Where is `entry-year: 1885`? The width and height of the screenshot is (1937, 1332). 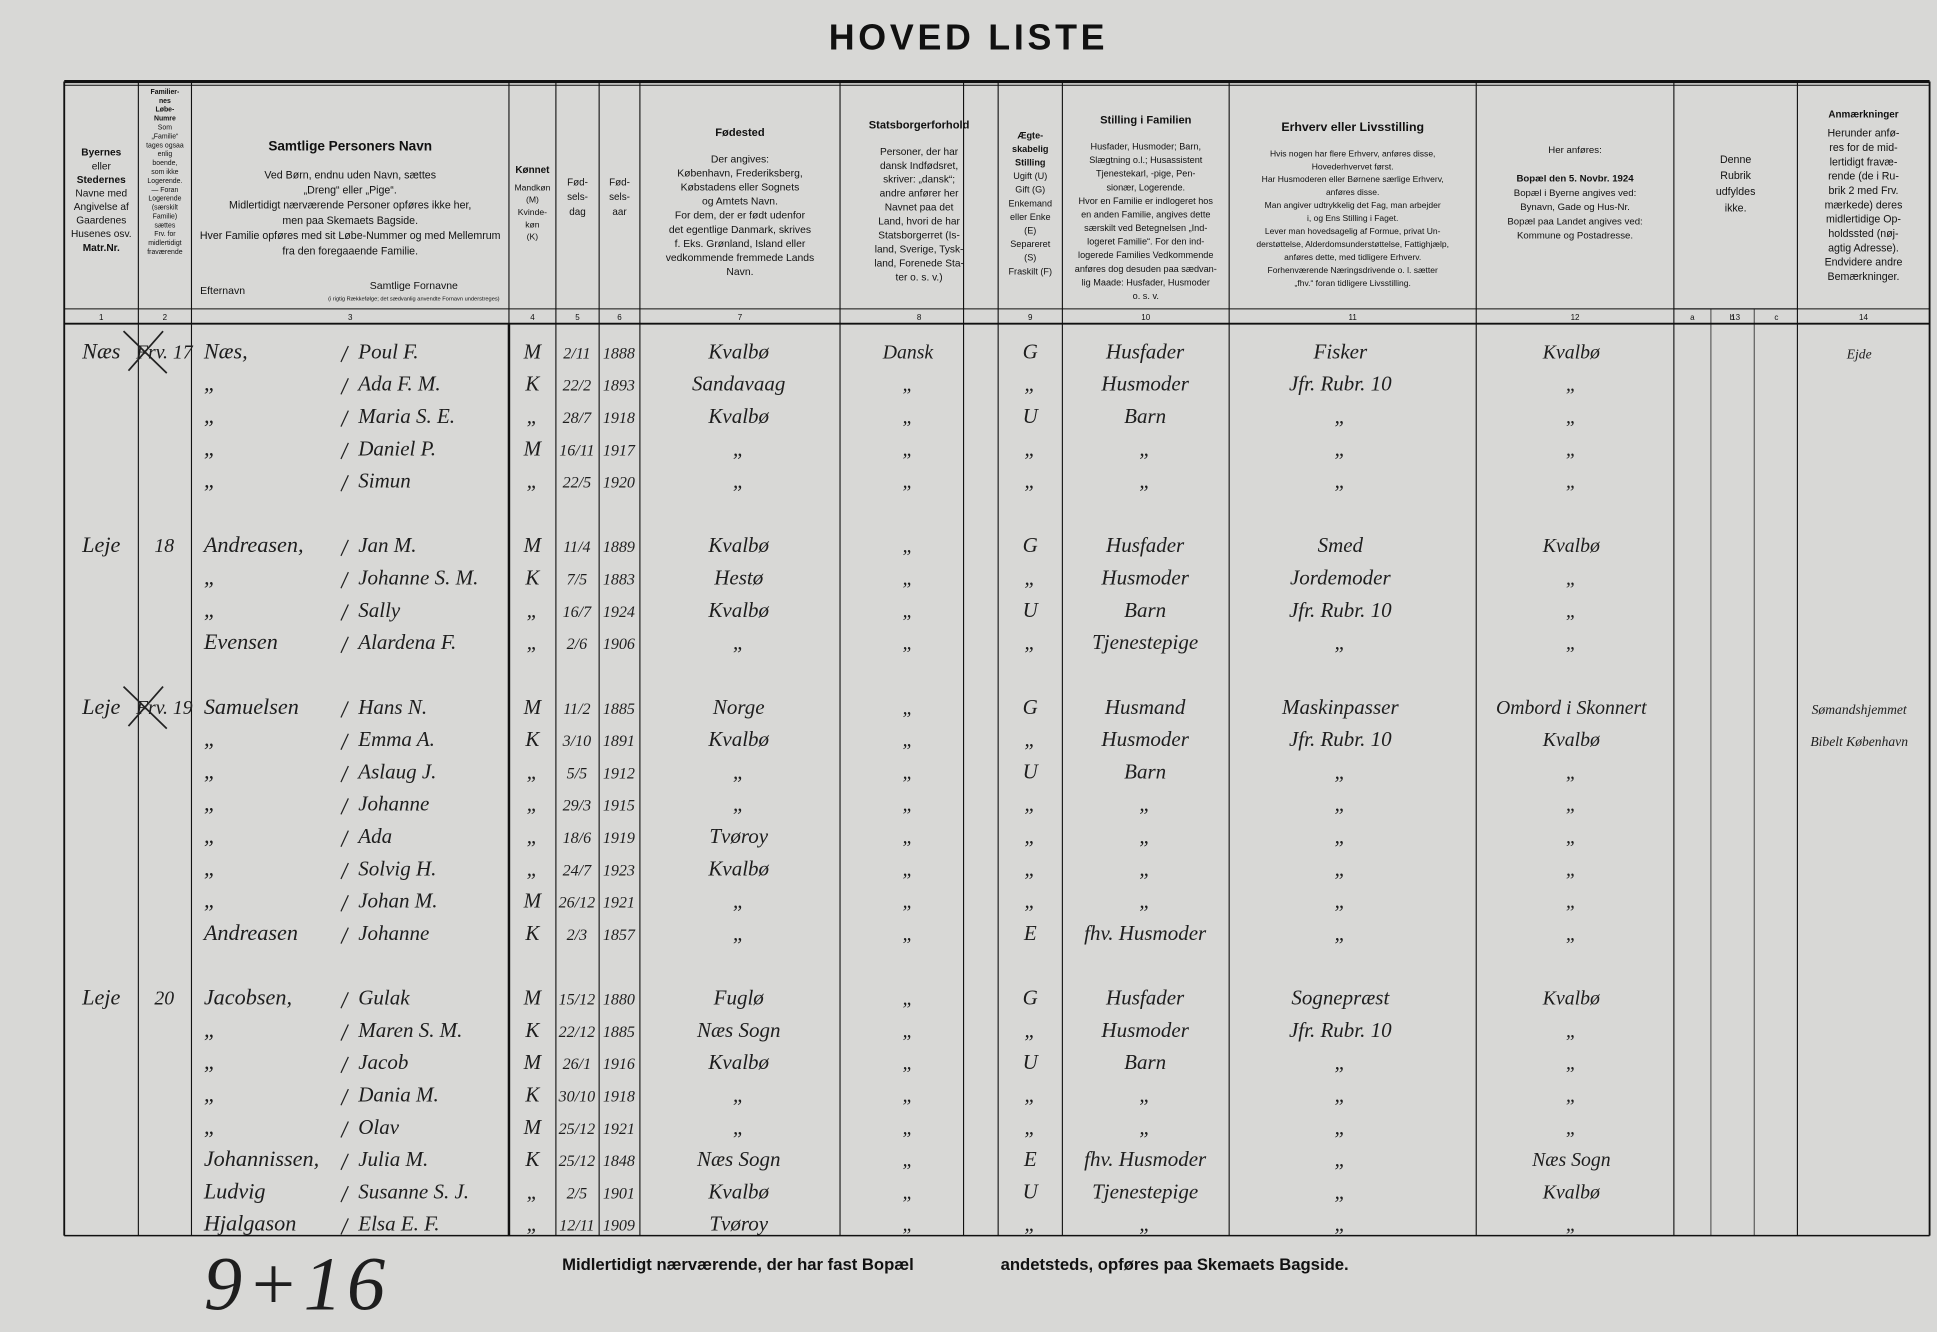 entry-year: 1885 is located at coordinates (619, 1032).